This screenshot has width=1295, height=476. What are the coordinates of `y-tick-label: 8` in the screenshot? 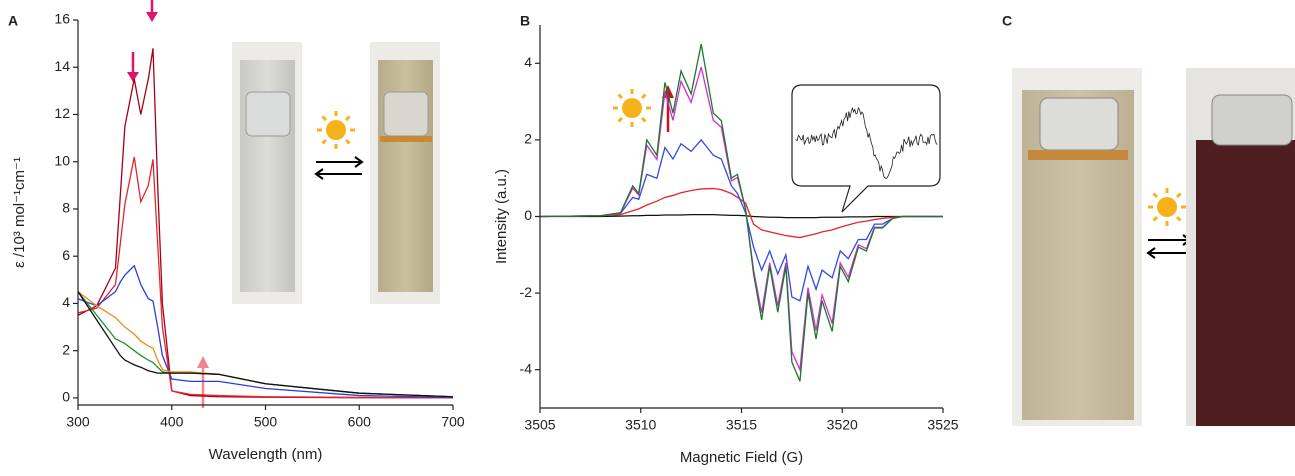 It's located at (66, 208).